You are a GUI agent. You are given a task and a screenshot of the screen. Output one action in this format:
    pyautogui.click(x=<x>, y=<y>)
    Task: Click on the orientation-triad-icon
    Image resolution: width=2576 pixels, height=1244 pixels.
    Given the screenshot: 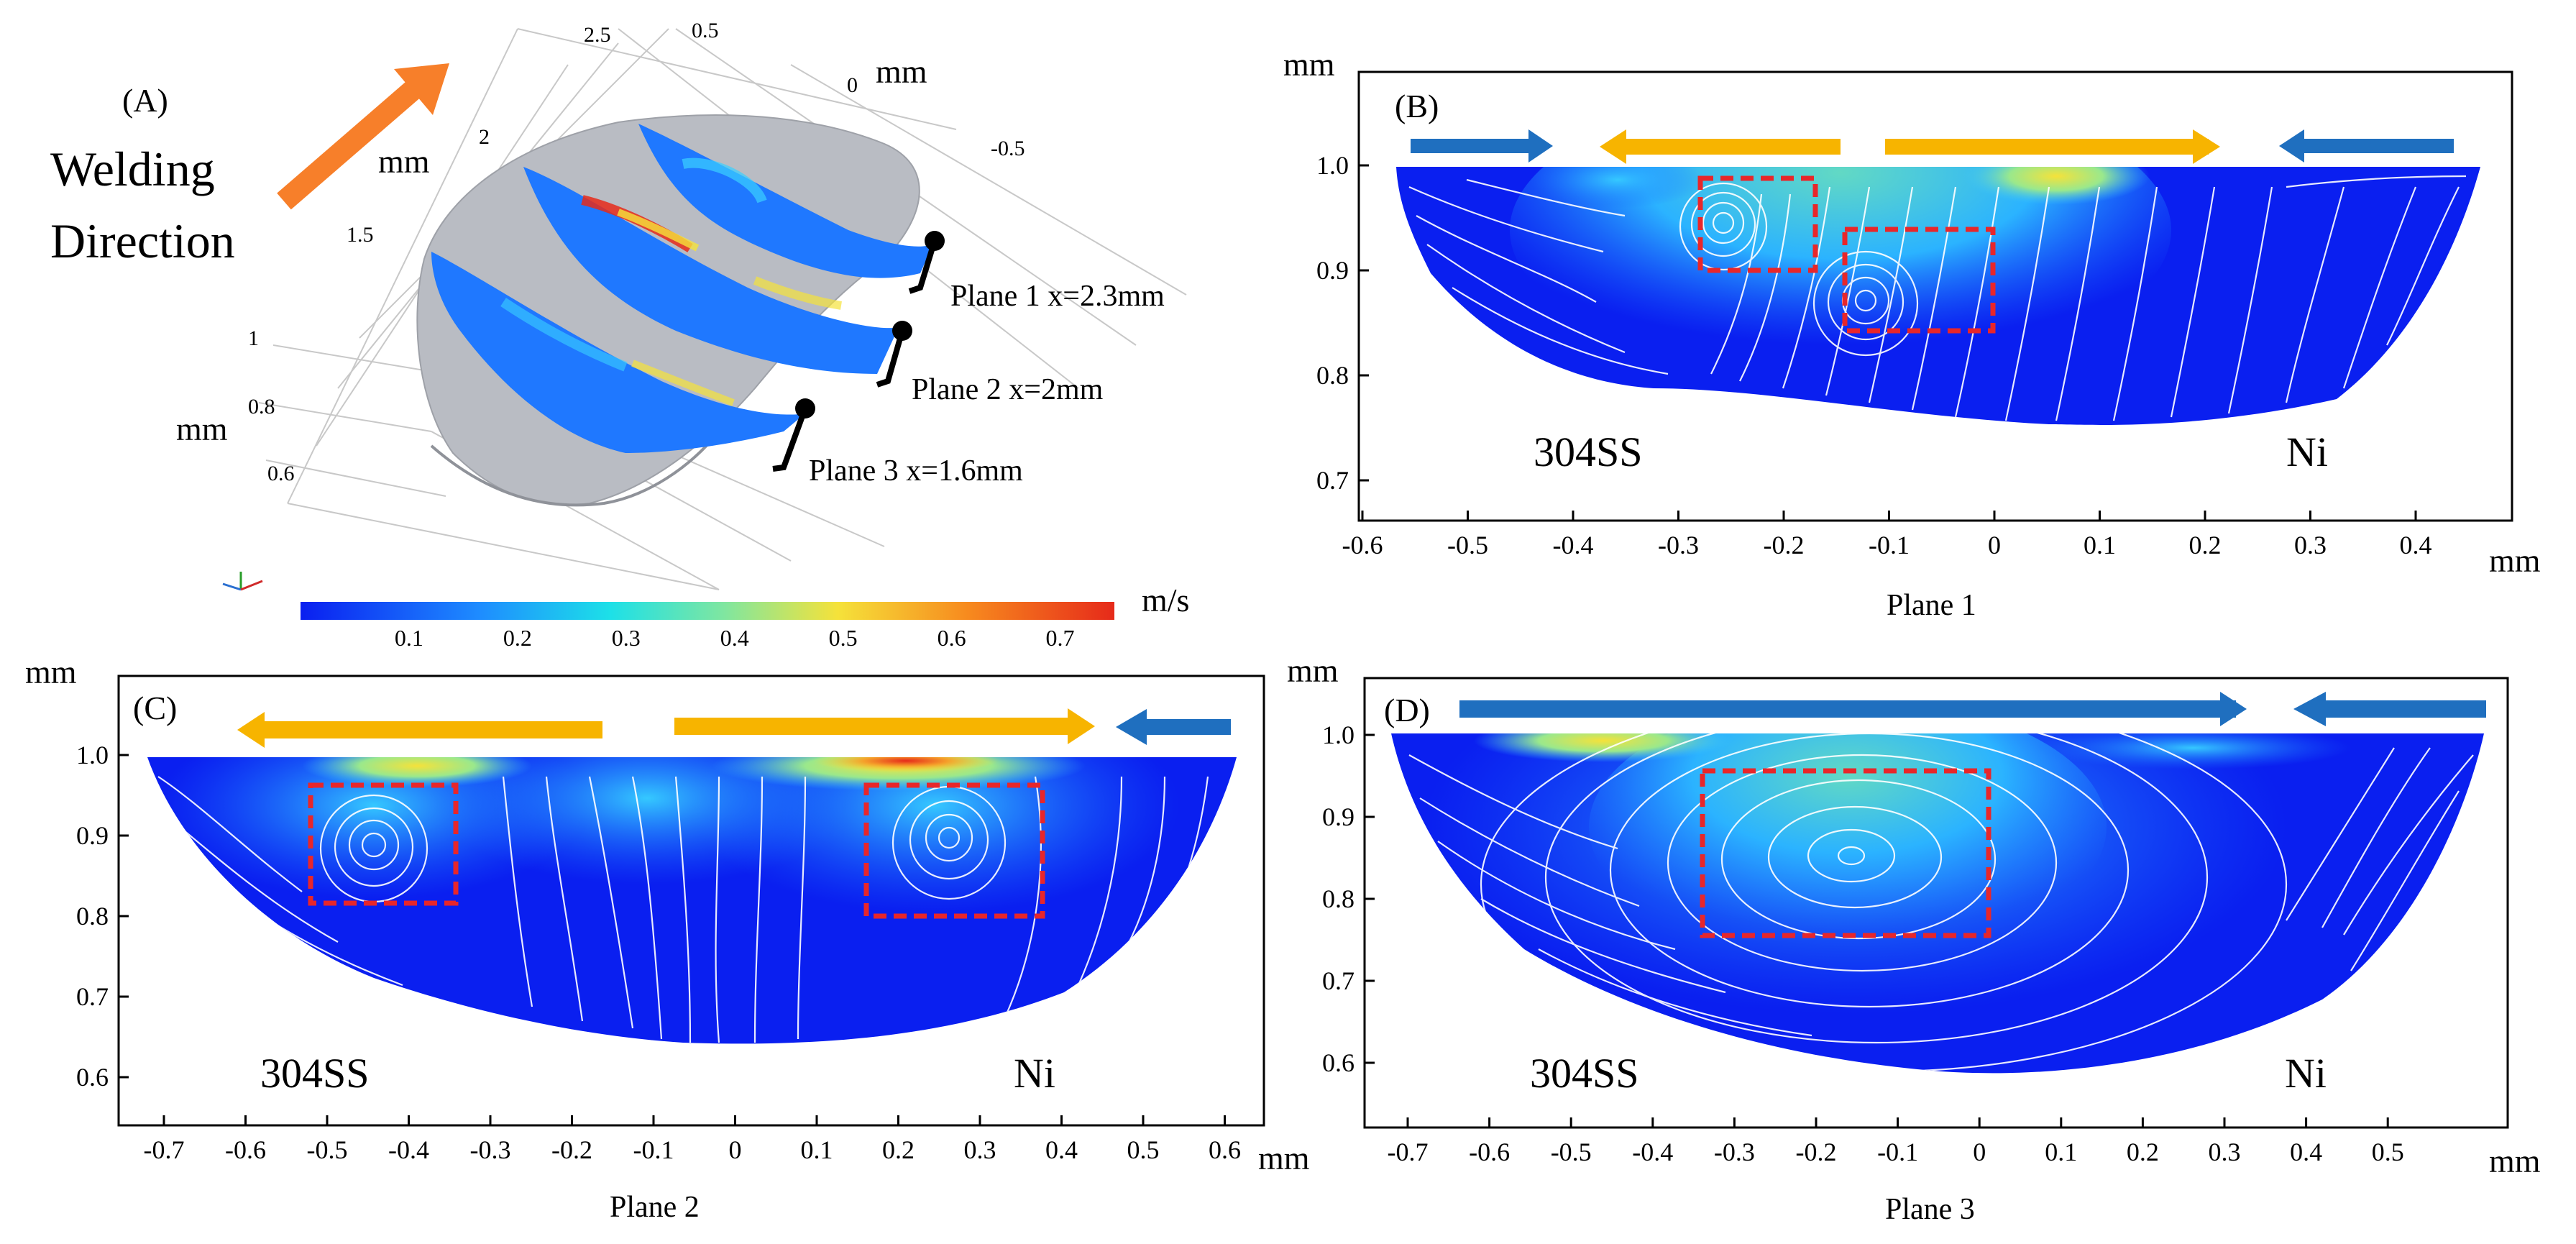 What is the action you would take?
    pyautogui.click(x=242, y=581)
    